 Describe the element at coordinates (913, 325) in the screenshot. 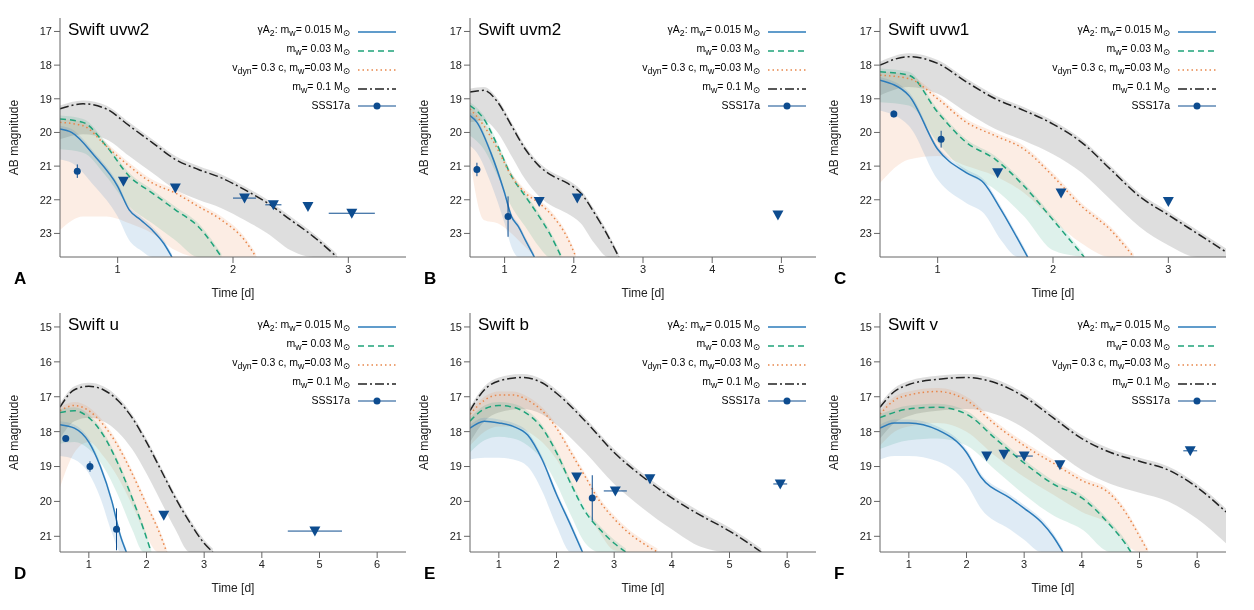

I see `chart-title: Swift v` at that location.